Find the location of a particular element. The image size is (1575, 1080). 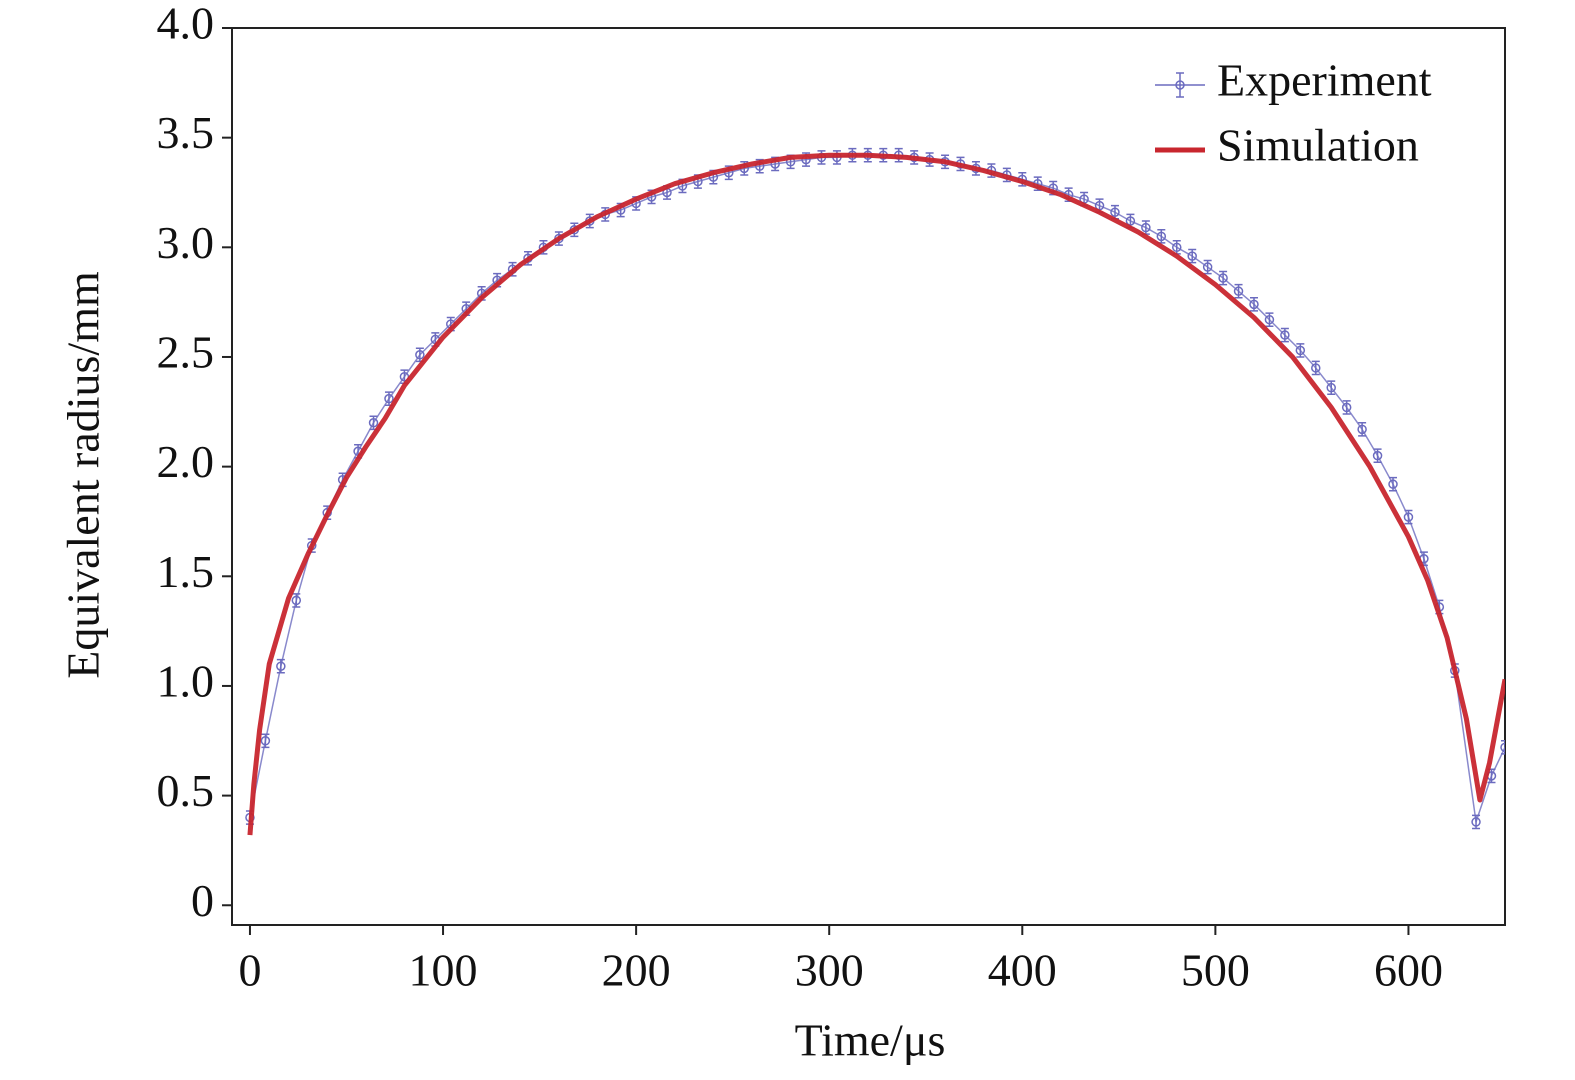

y-tick-label: 2.0 is located at coordinates (186, 461).